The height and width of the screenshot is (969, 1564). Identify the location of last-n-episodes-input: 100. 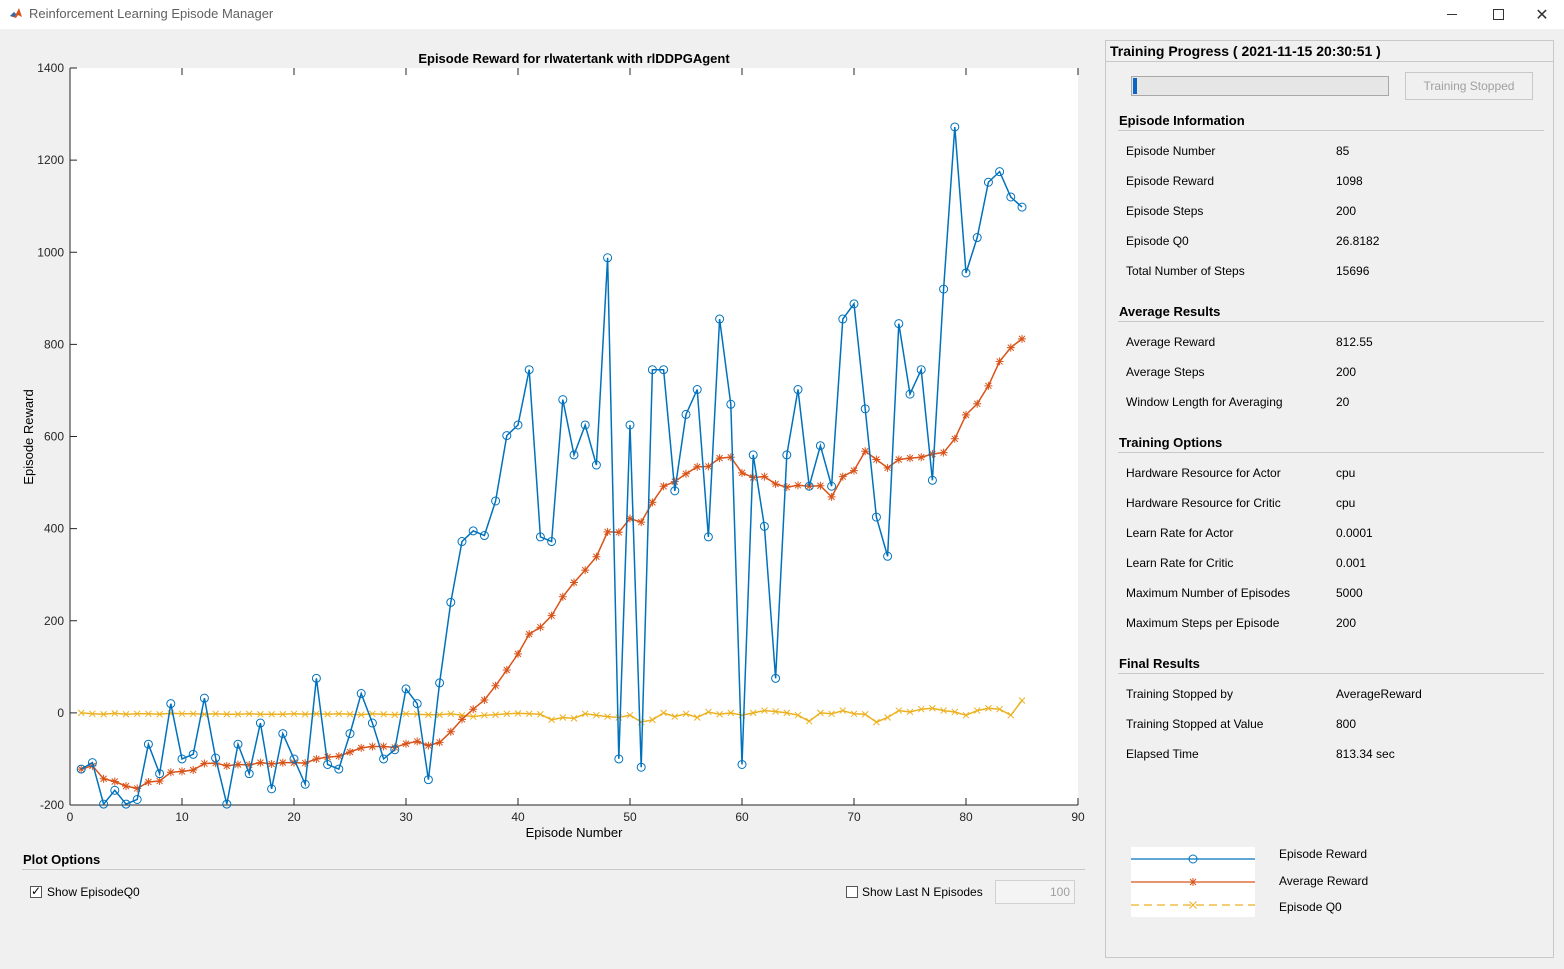
(1035, 892).